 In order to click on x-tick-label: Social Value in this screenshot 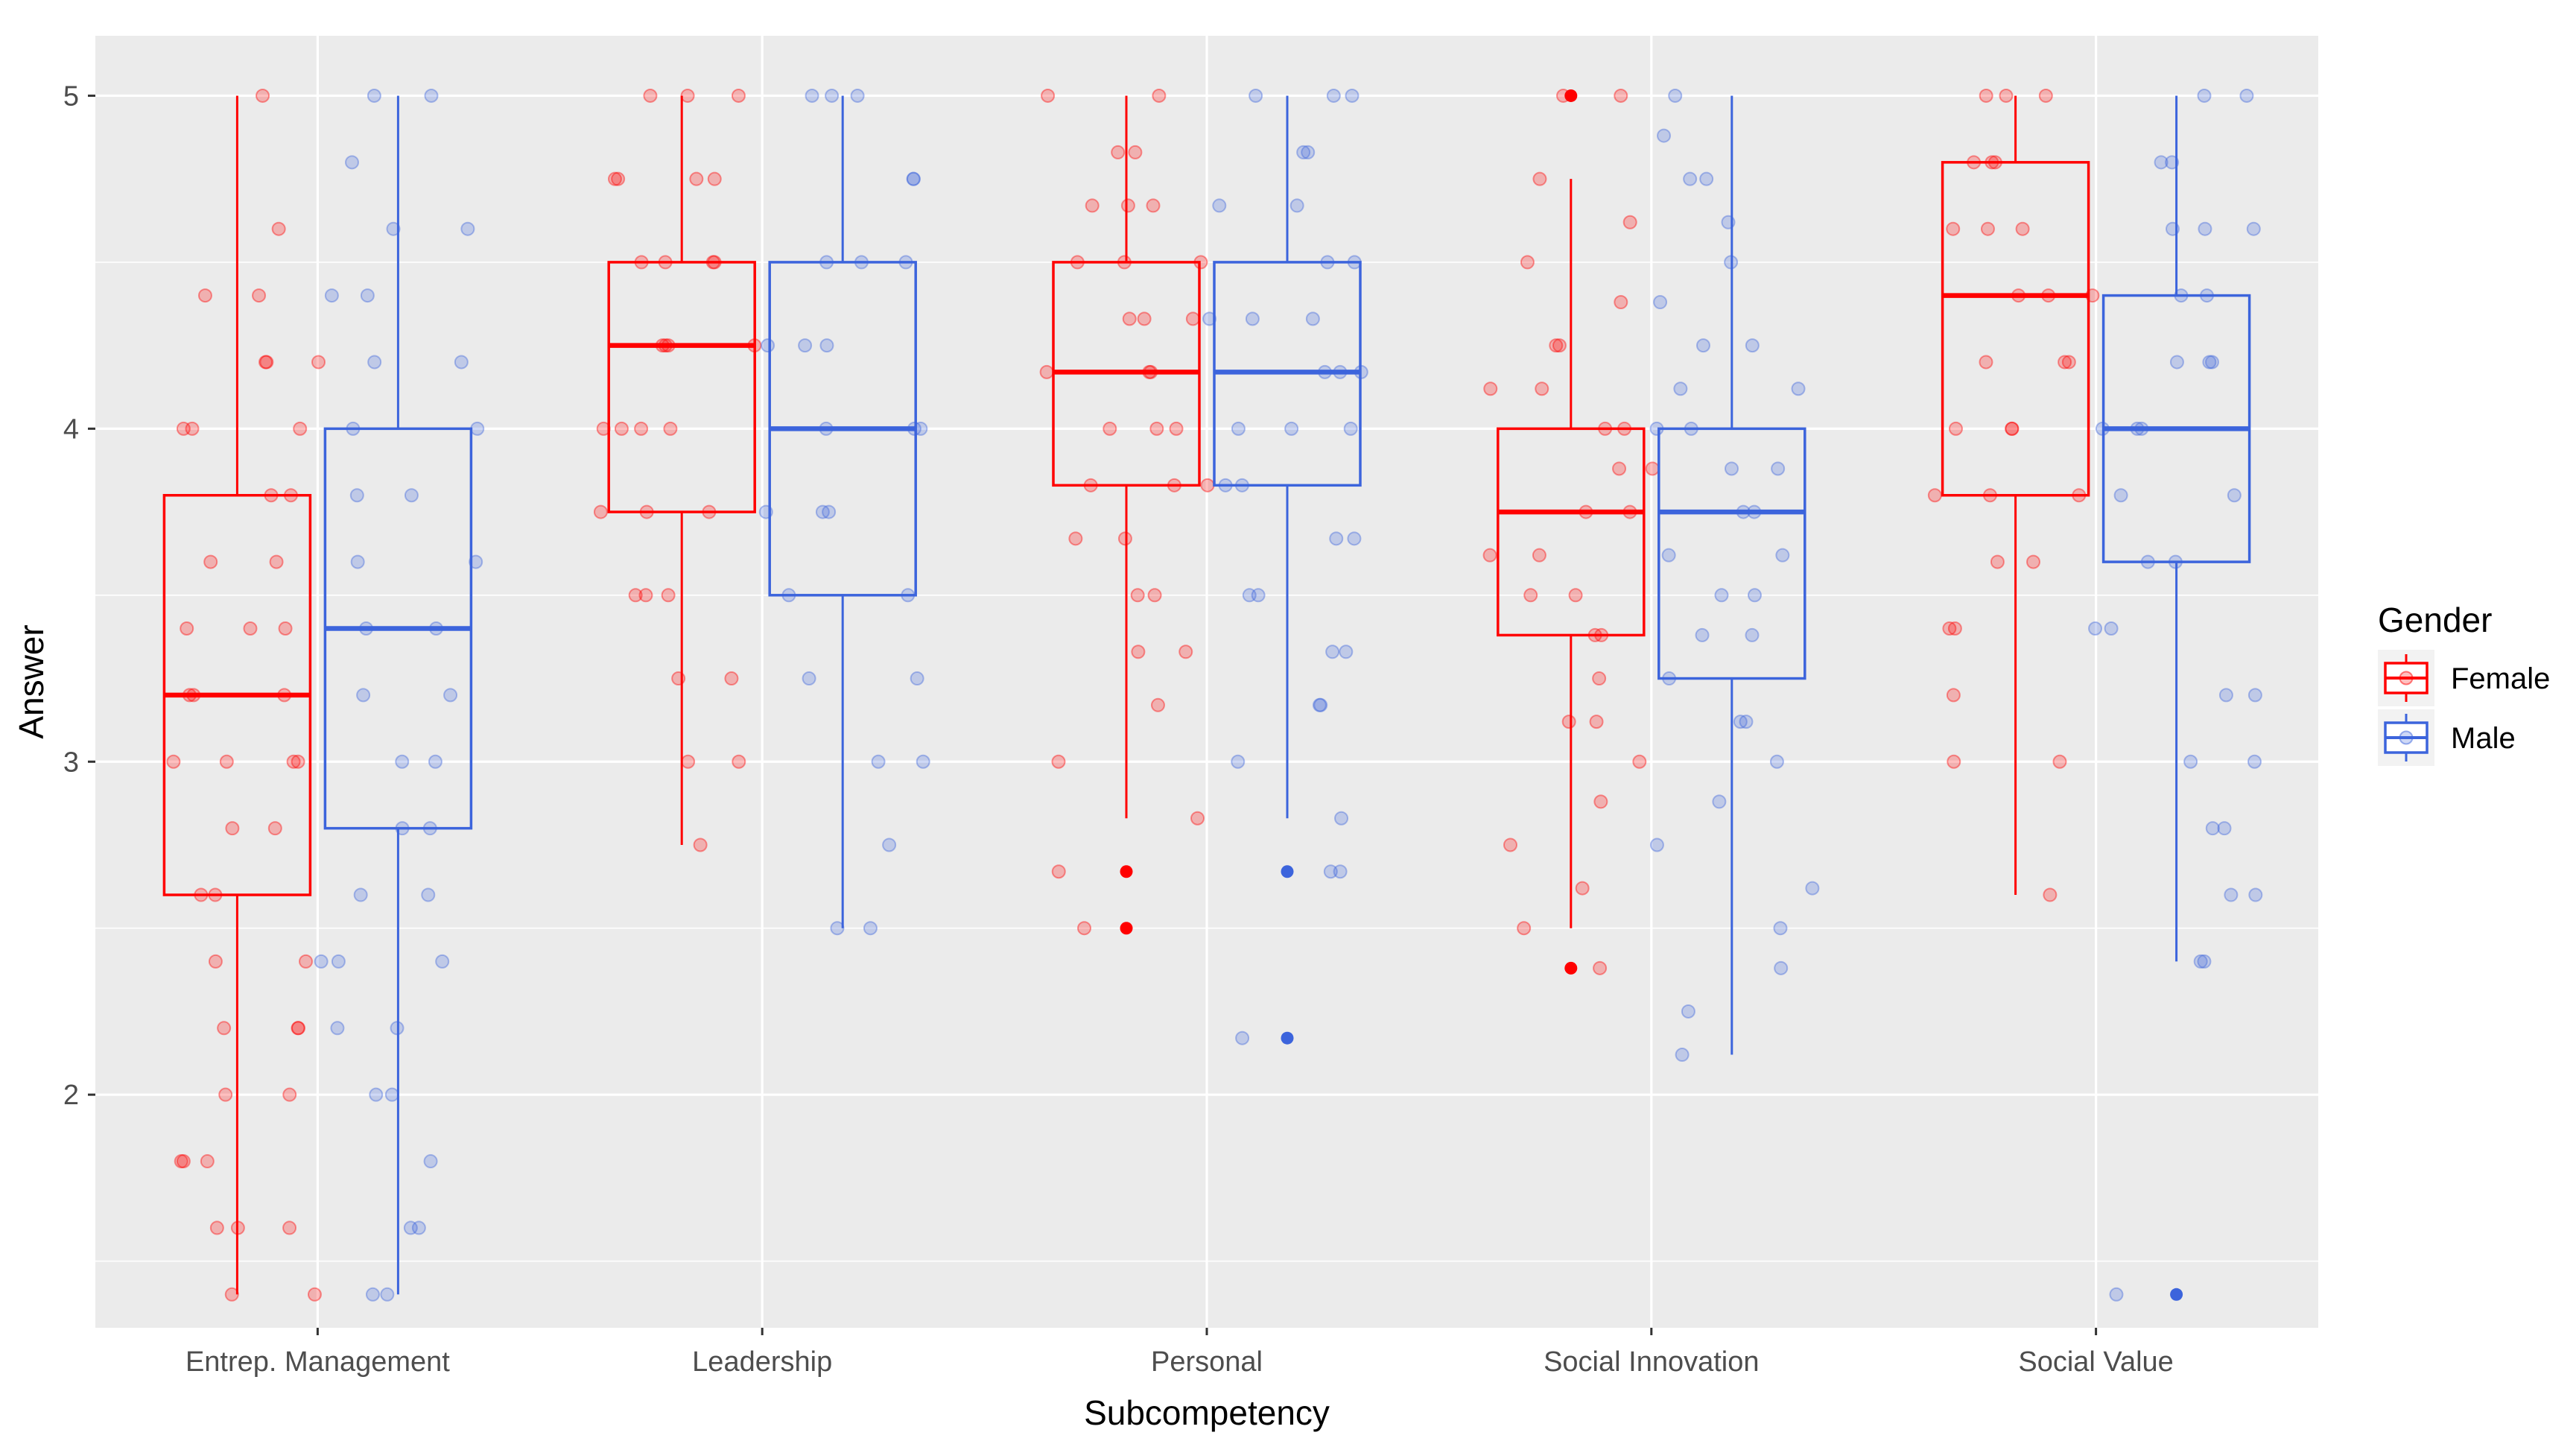, I will do `click(2095, 1362)`.